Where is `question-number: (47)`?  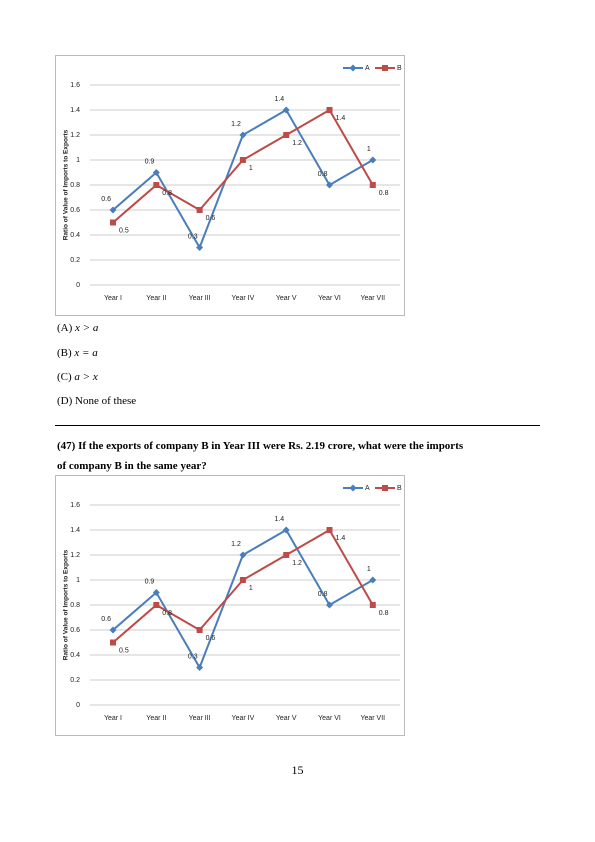
question-number: (47) is located at coordinates (66, 446).